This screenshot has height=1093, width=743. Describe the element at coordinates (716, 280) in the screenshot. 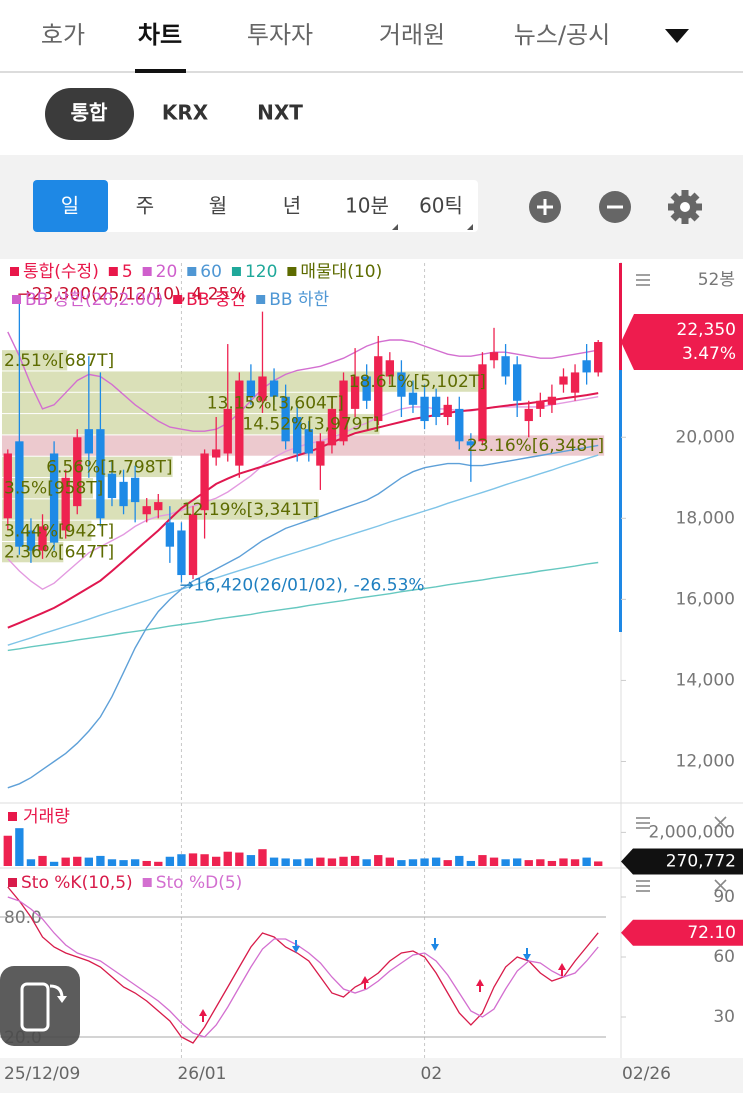

I see `bar-count: 52봉` at that location.